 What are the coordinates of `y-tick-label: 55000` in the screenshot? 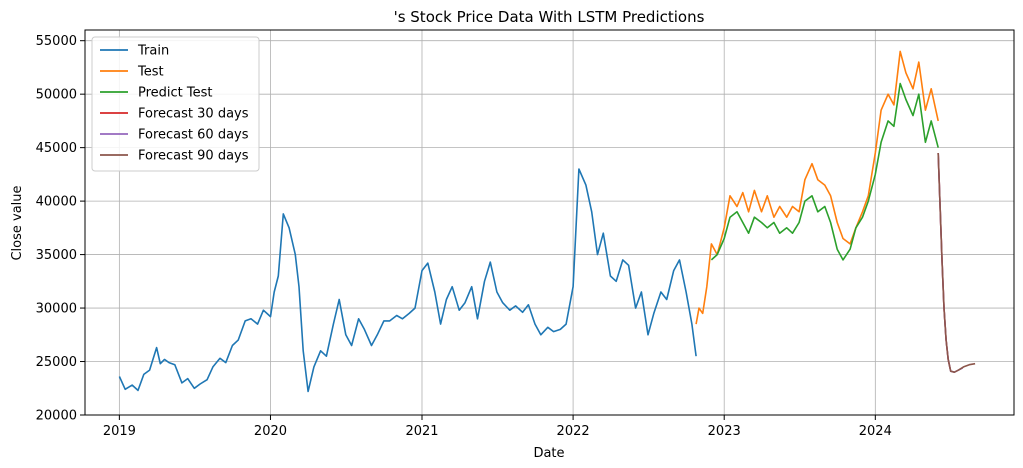 It's located at (56, 41).